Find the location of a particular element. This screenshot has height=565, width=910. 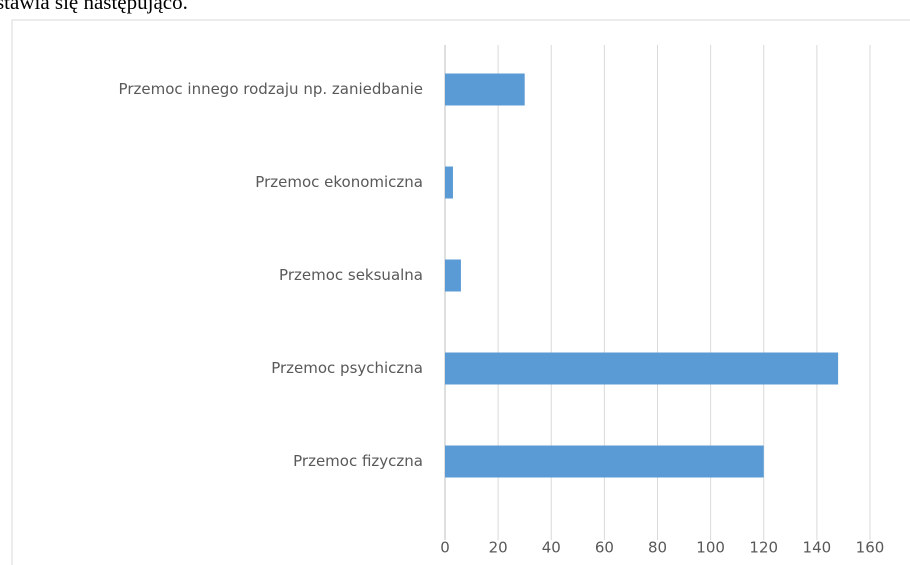

x-tick-label: 140 is located at coordinates (817, 548).